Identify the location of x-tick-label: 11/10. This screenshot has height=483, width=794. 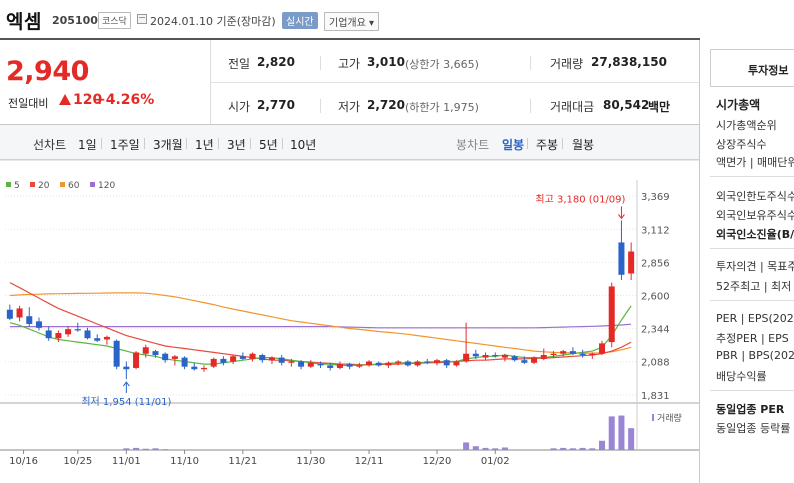
(184, 461).